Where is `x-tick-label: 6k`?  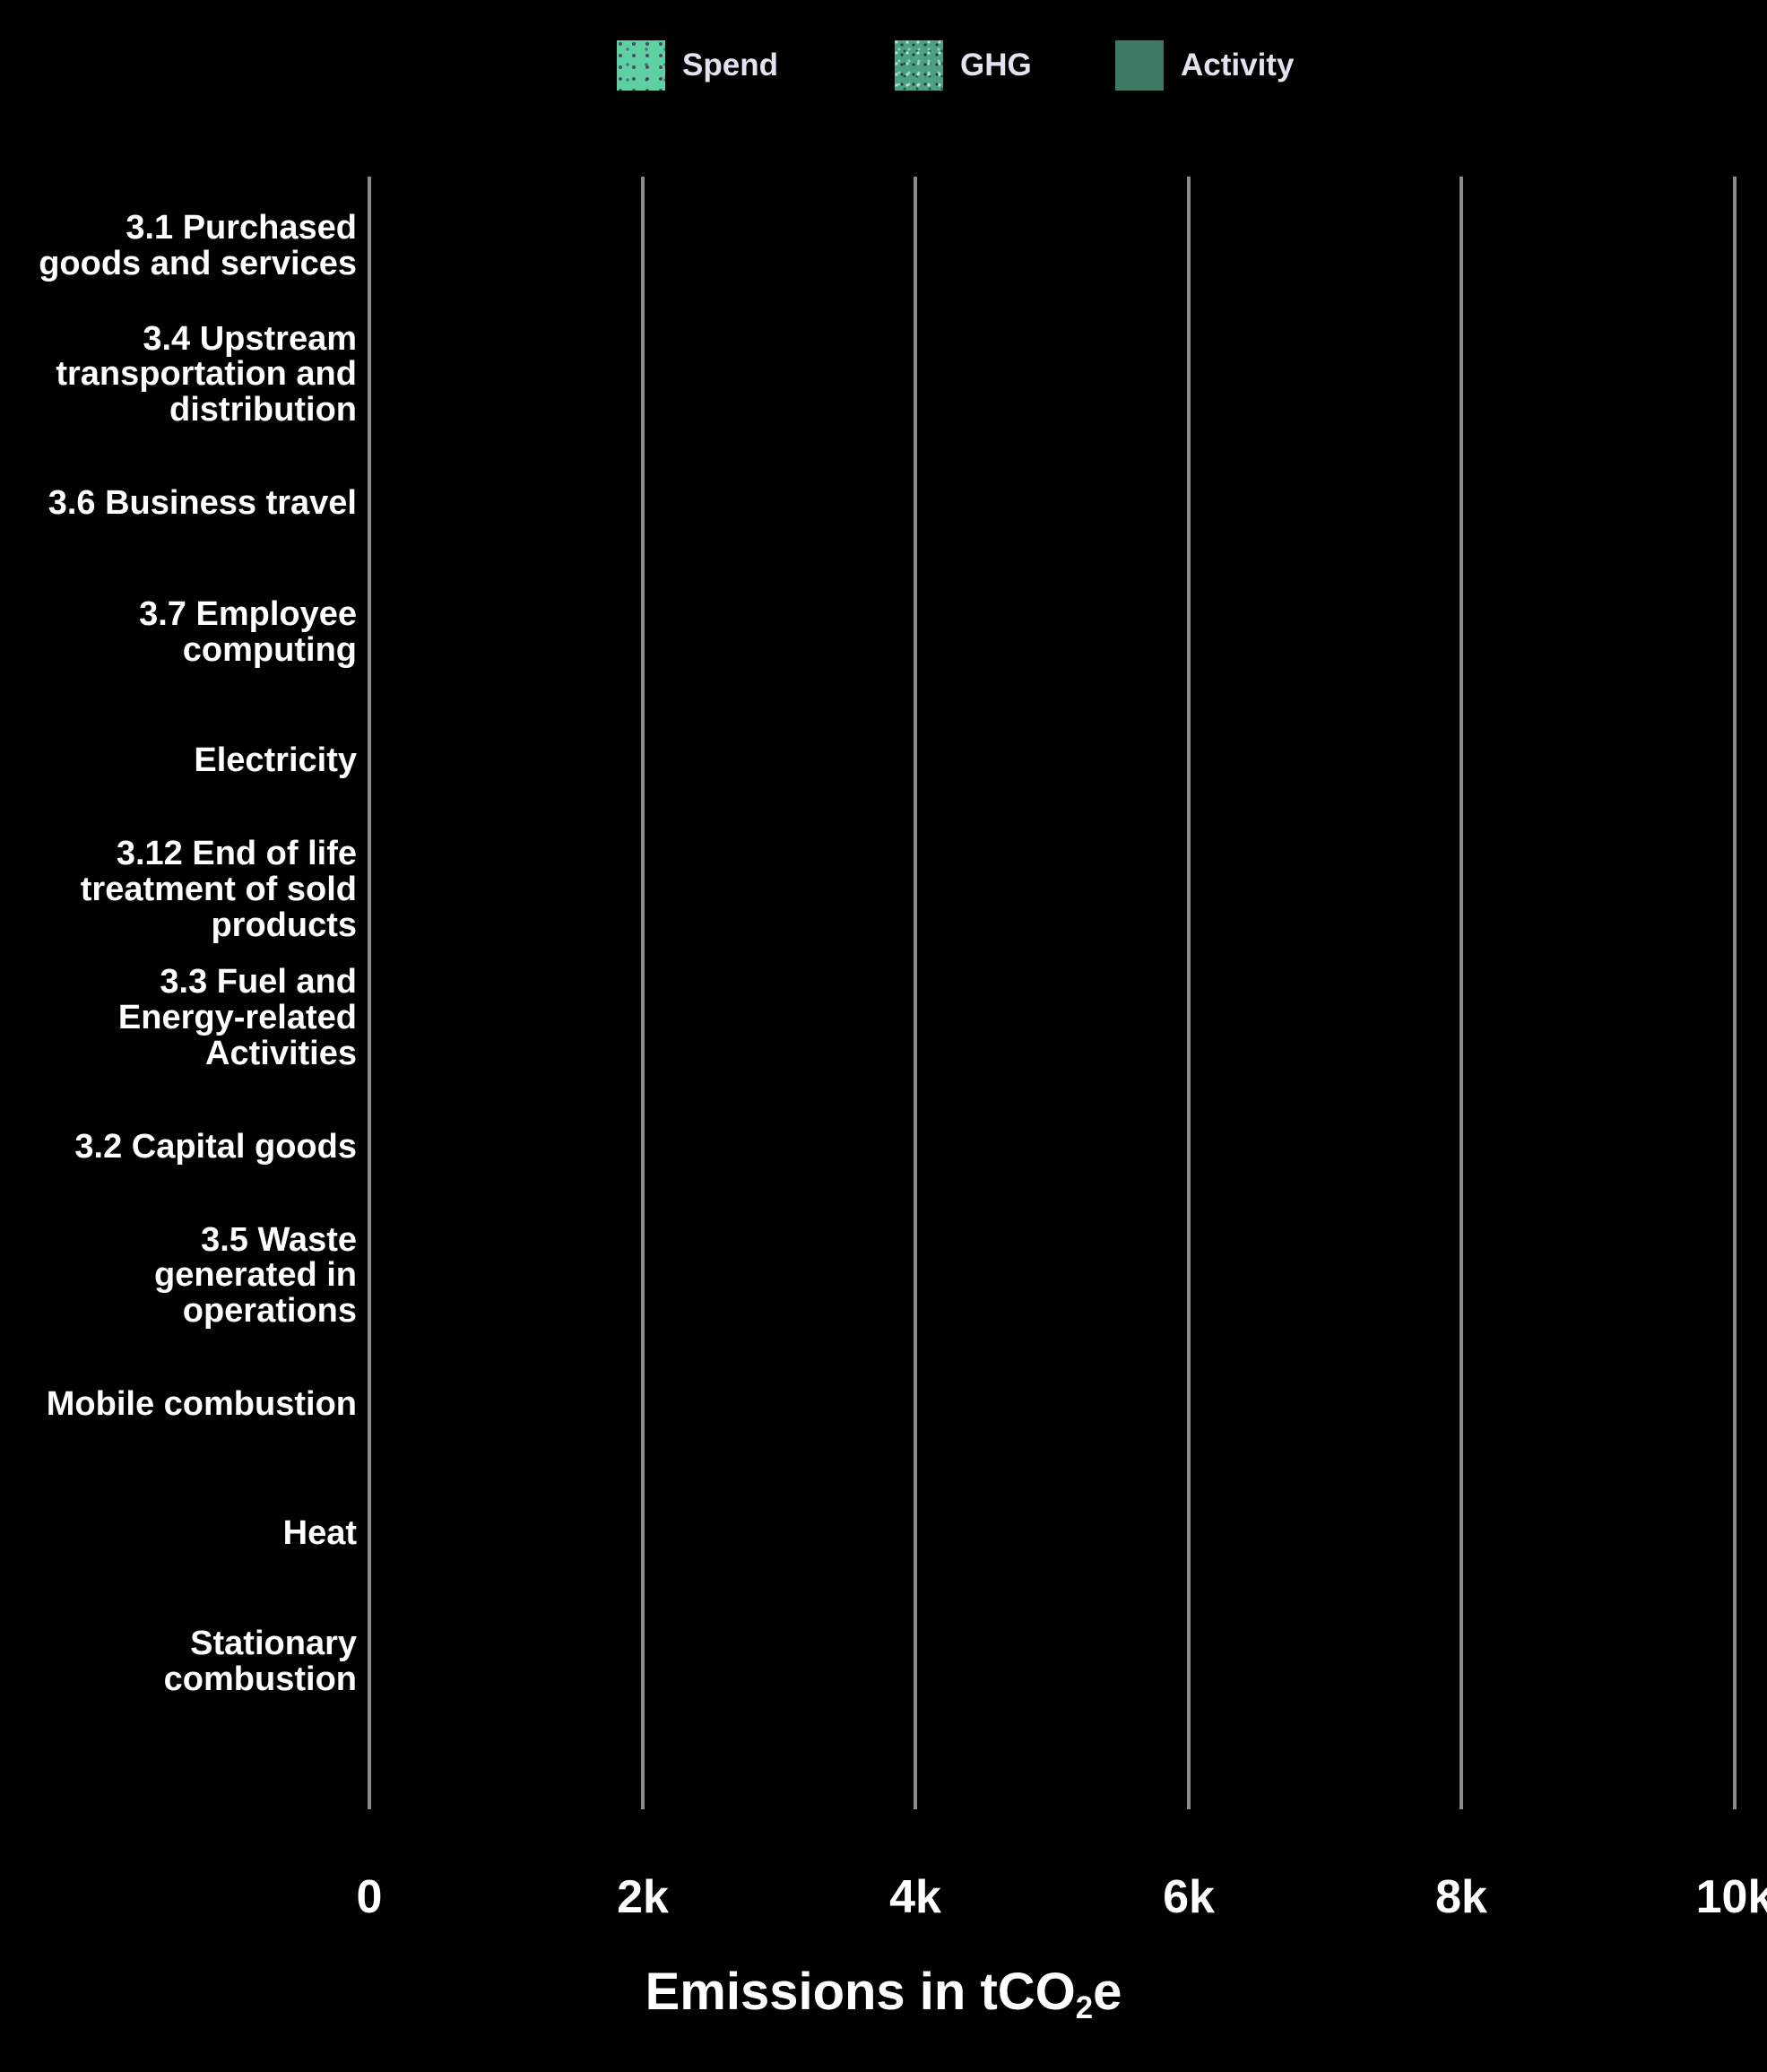 x-tick-label: 6k is located at coordinates (1189, 1897).